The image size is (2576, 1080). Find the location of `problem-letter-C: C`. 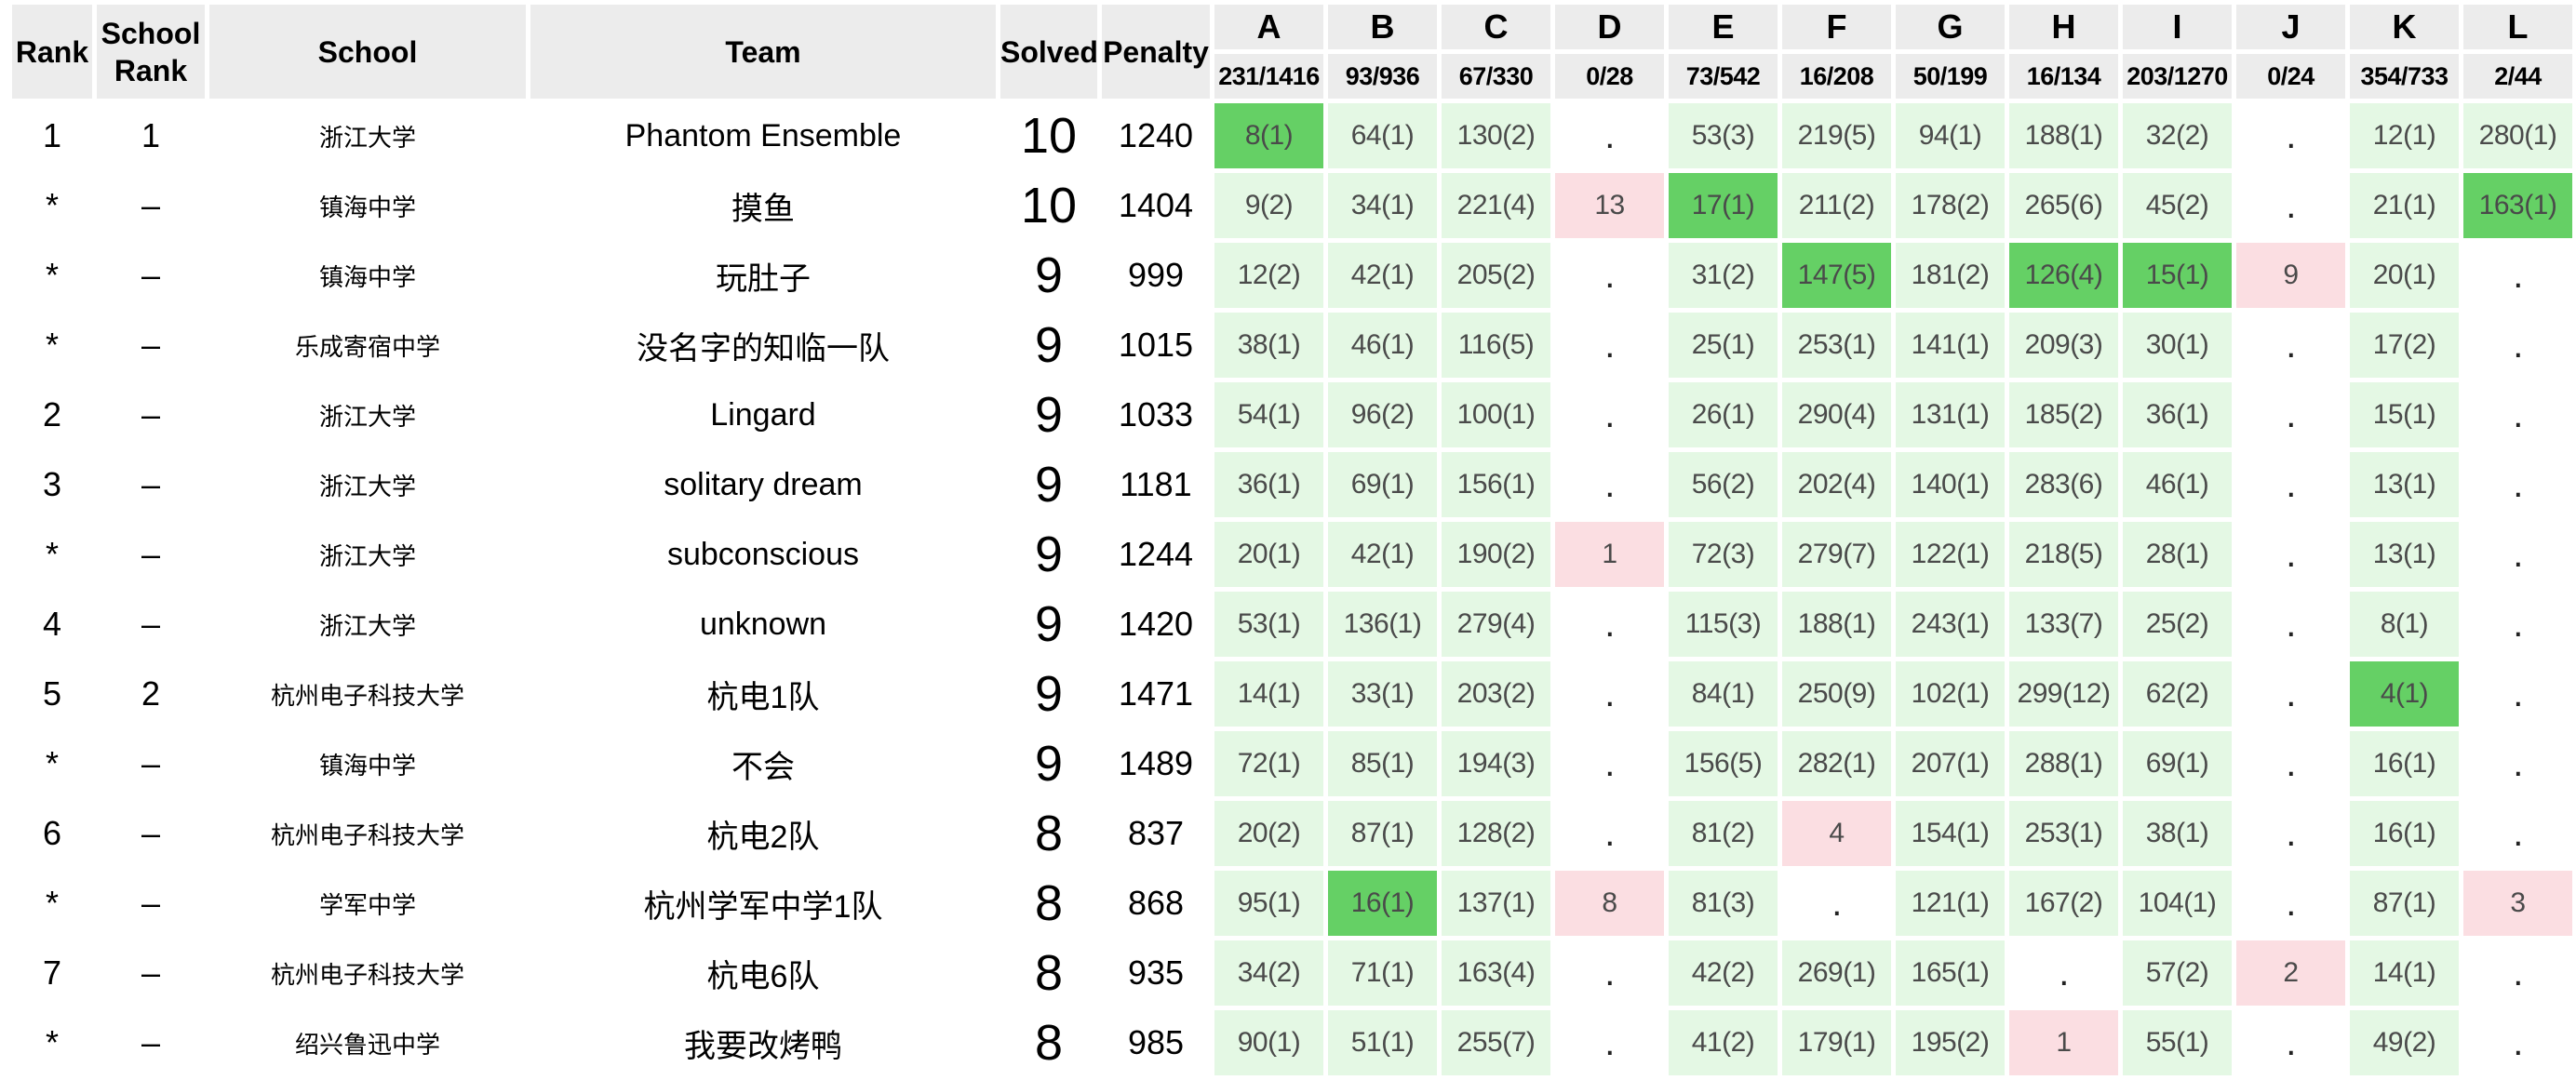

problem-letter-C: C is located at coordinates (1496, 27).